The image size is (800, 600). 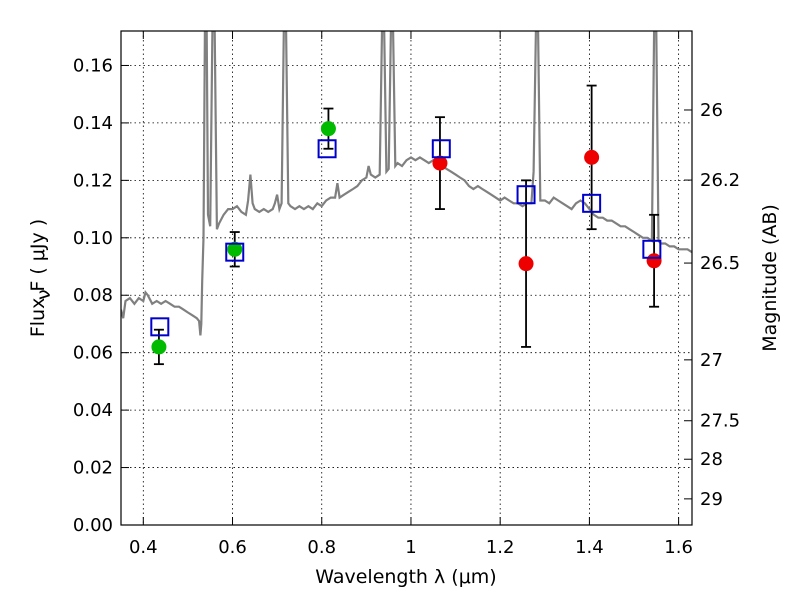 I want to click on right-tick-label: 26.5, so click(x=720, y=263).